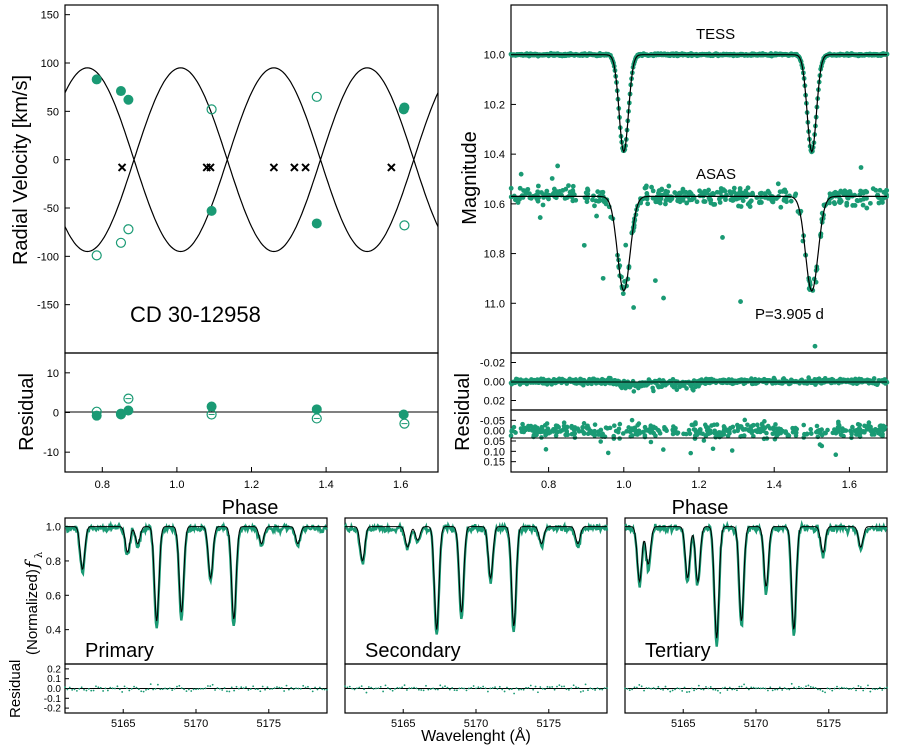  I want to click on y-tick-label: 10.2, so click(494, 105).